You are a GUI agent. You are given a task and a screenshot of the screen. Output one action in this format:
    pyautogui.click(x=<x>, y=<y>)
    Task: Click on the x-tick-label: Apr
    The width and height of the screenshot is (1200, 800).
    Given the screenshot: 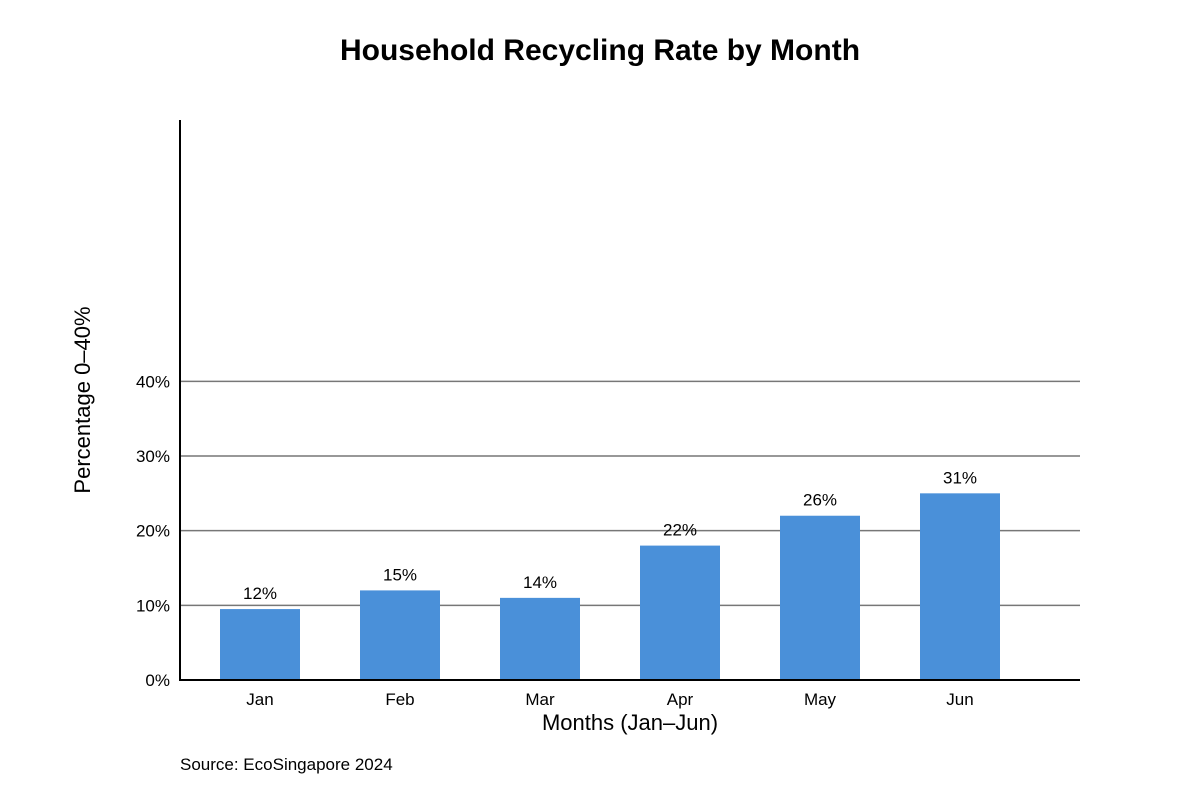 What is the action you would take?
    pyautogui.click(x=680, y=699)
    